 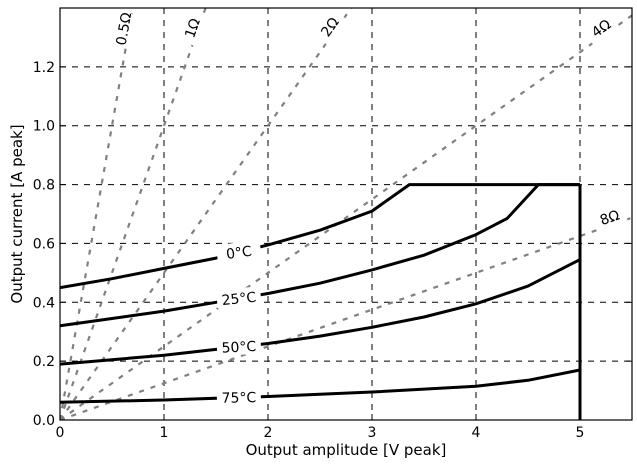 I want to click on x-axis-label: Output amplitude [V peak], so click(x=346, y=450).